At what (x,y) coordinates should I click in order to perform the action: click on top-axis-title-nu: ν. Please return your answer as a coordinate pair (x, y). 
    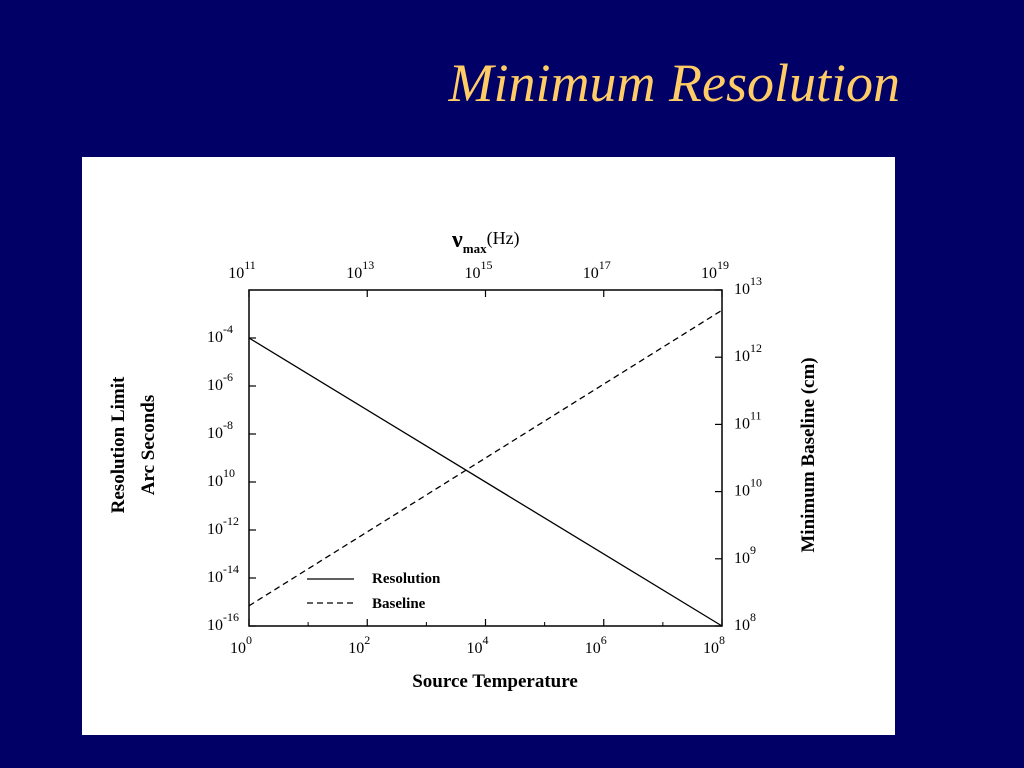
    Looking at the image, I should click on (457, 240).